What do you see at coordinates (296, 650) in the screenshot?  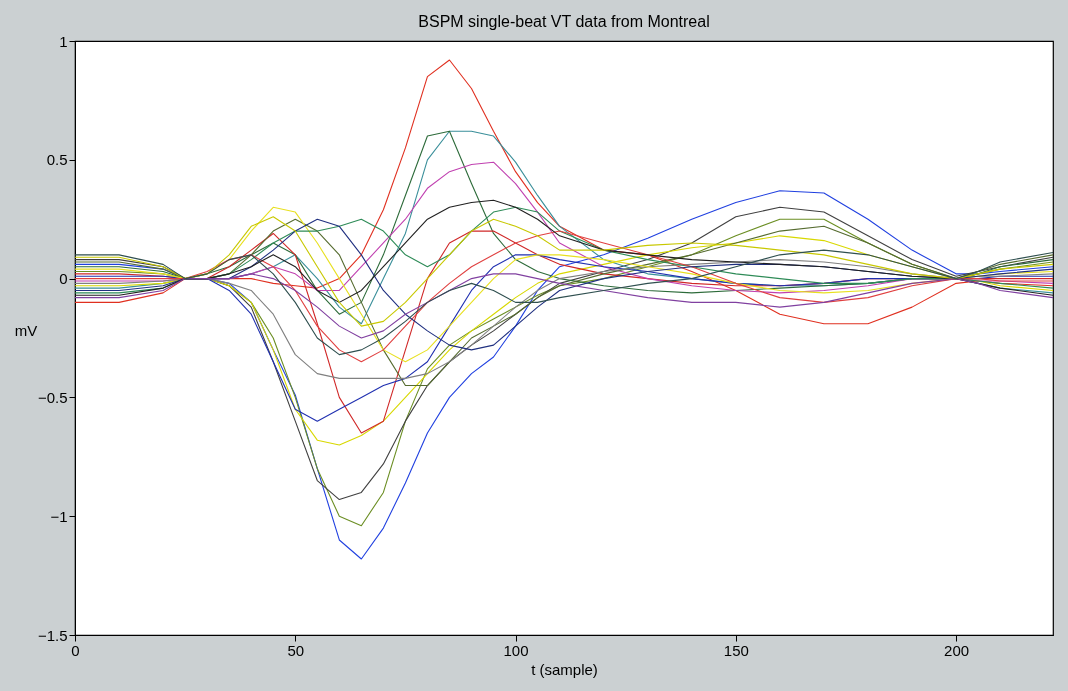 I see `x-tick-label: 50` at bounding box center [296, 650].